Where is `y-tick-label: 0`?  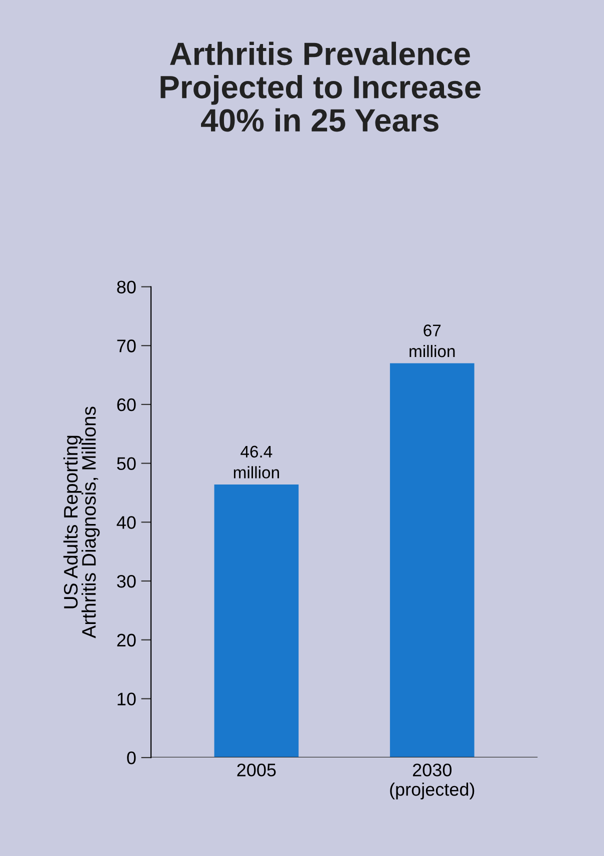 y-tick-label: 0 is located at coordinates (131, 757).